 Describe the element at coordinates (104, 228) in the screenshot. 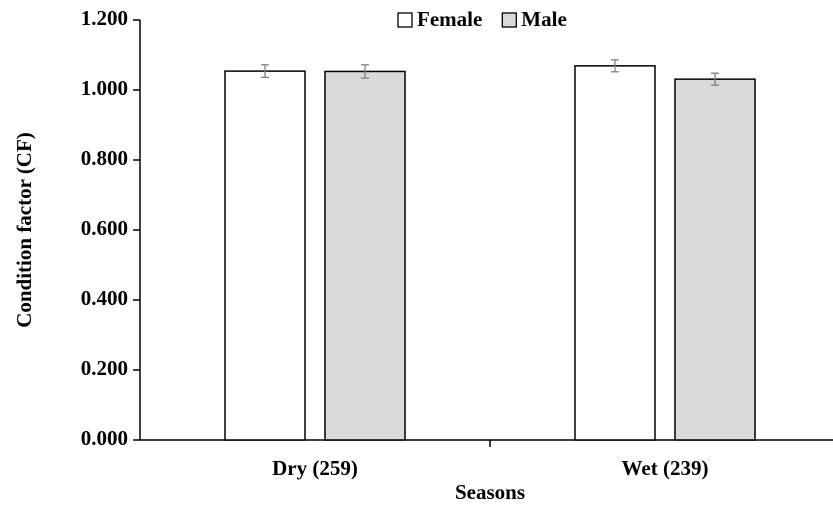

I see `y-tick-label: 0.600` at that location.